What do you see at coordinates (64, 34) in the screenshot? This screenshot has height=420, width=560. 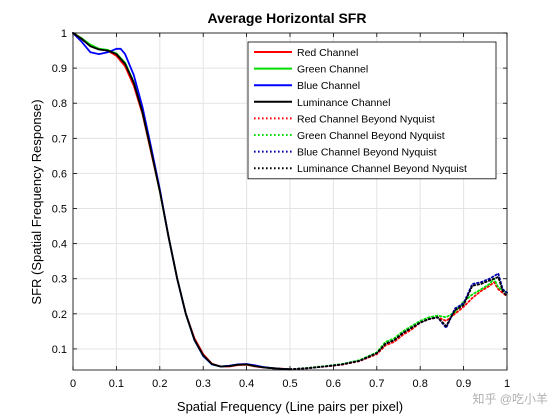 I see `y-tick-label: 1` at bounding box center [64, 34].